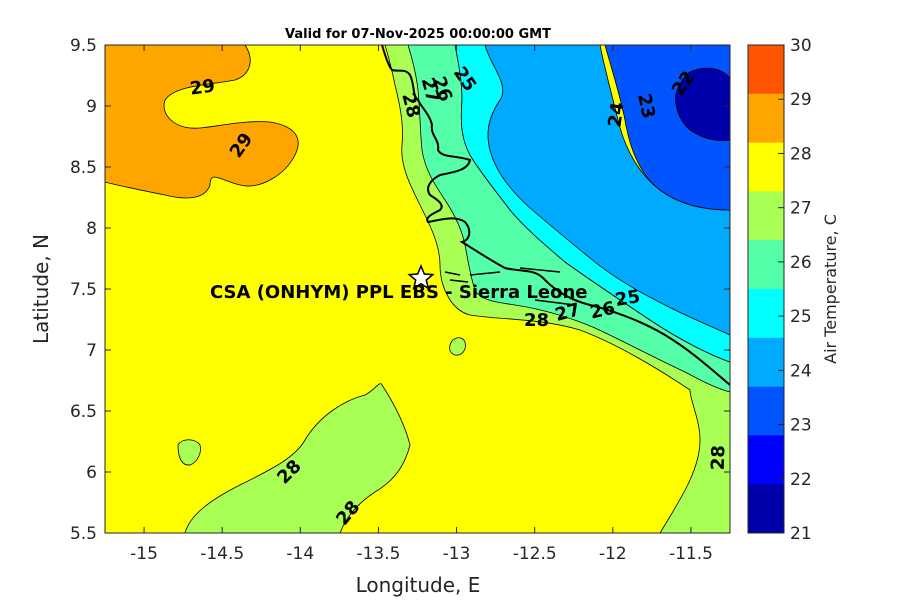  I want to click on y-tick-label: 8, so click(91, 229).